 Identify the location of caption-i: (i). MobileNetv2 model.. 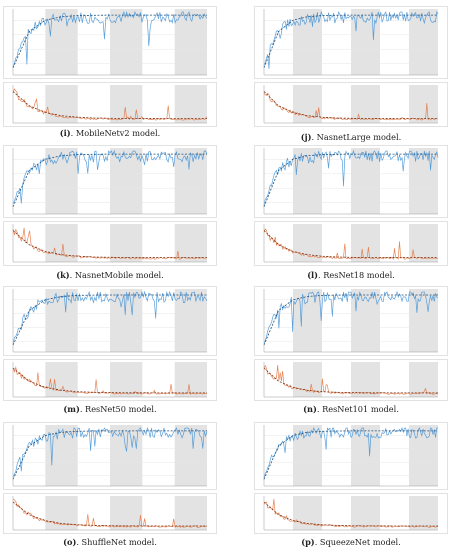
(110, 133).